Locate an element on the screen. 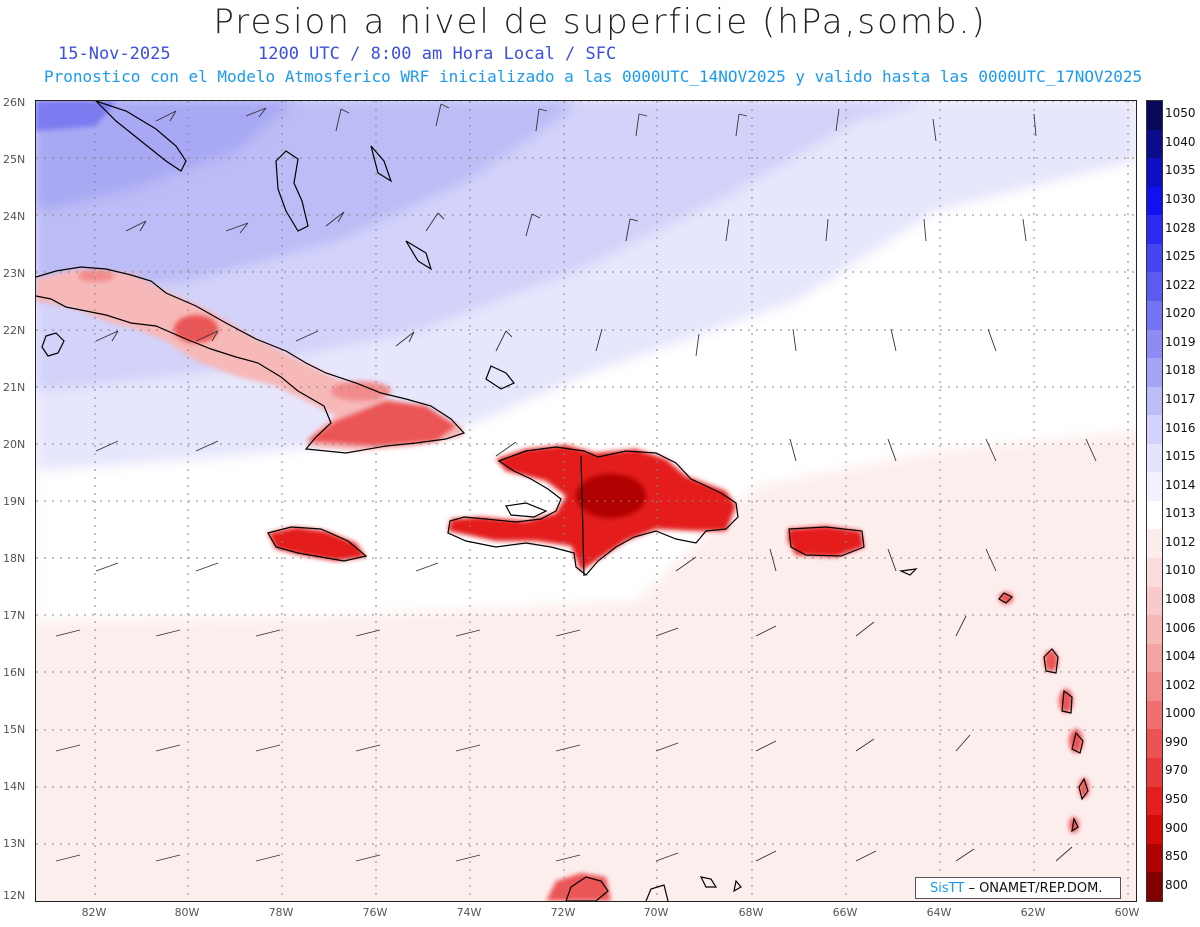 Image resolution: width=1200 pixels, height=927 pixels. lon-label: 68W is located at coordinates (751, 912).